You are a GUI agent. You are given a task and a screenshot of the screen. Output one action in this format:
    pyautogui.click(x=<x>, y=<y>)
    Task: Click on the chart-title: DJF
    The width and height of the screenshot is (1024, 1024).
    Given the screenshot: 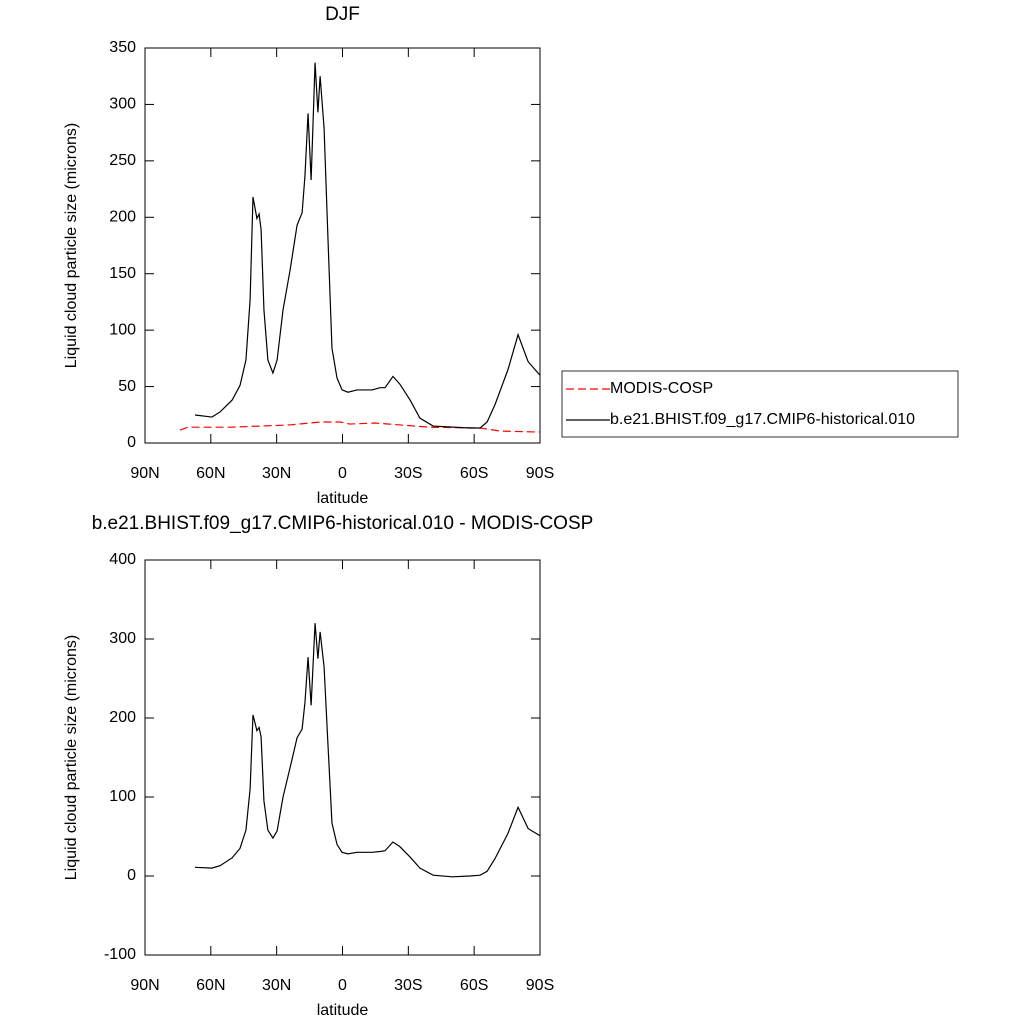 What is the action you would take?
    pyautogui.click(x=342, y=14)
    